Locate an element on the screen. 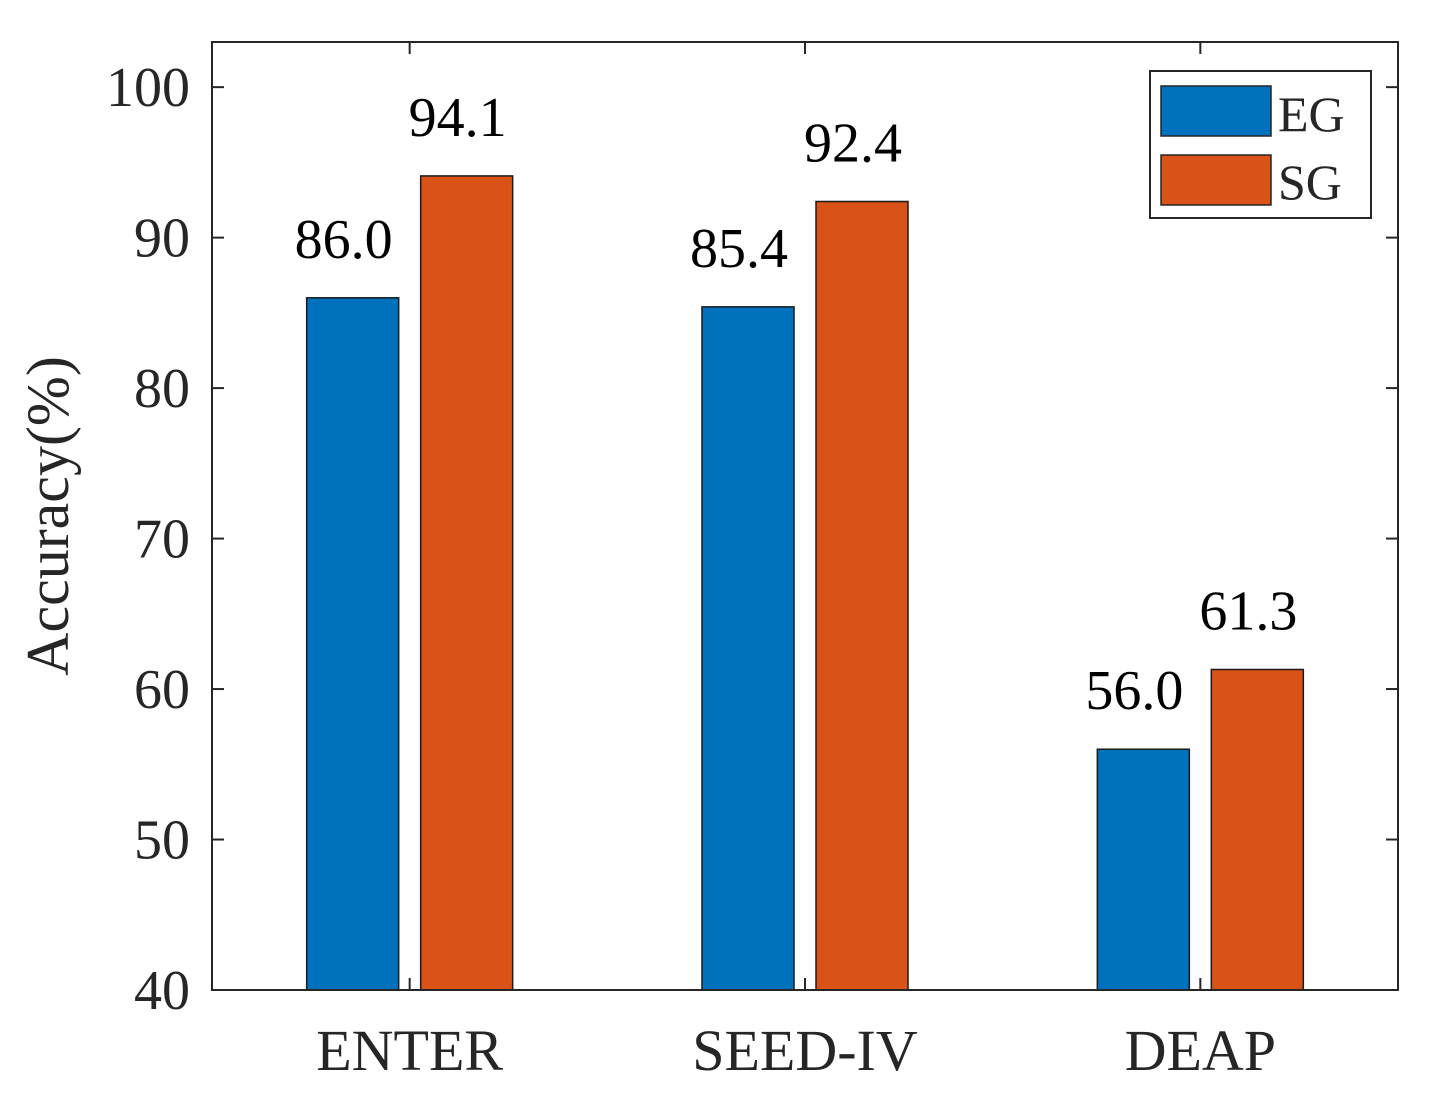 This screenshot has height=1110, width=1430. data-label: 56.0 is located at coordinates (1134, 691).